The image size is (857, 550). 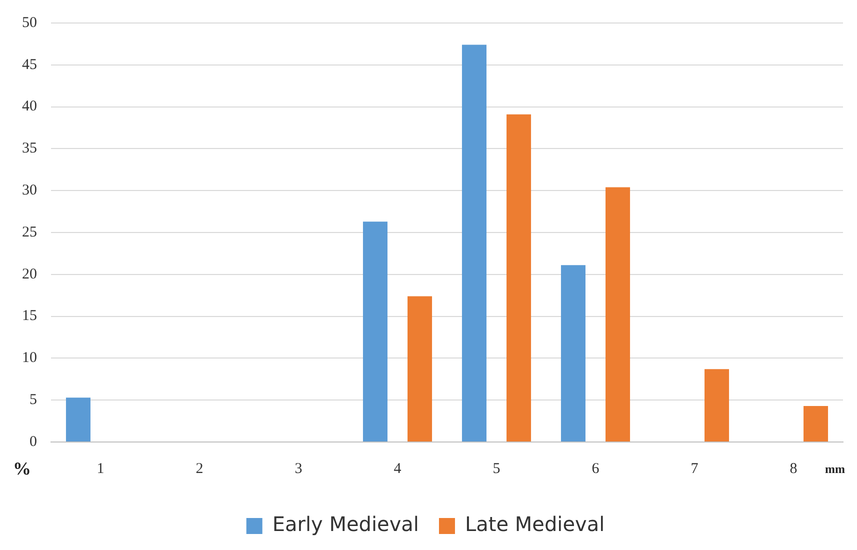 What do you see at coordinates (29, 274) in the screenshot?
I see `y-tick-label: 20` at bounding box center [29, 274].